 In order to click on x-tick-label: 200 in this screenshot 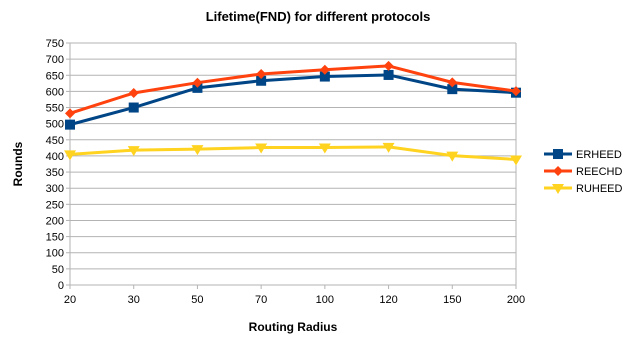, I will do `click(516, 300)`.